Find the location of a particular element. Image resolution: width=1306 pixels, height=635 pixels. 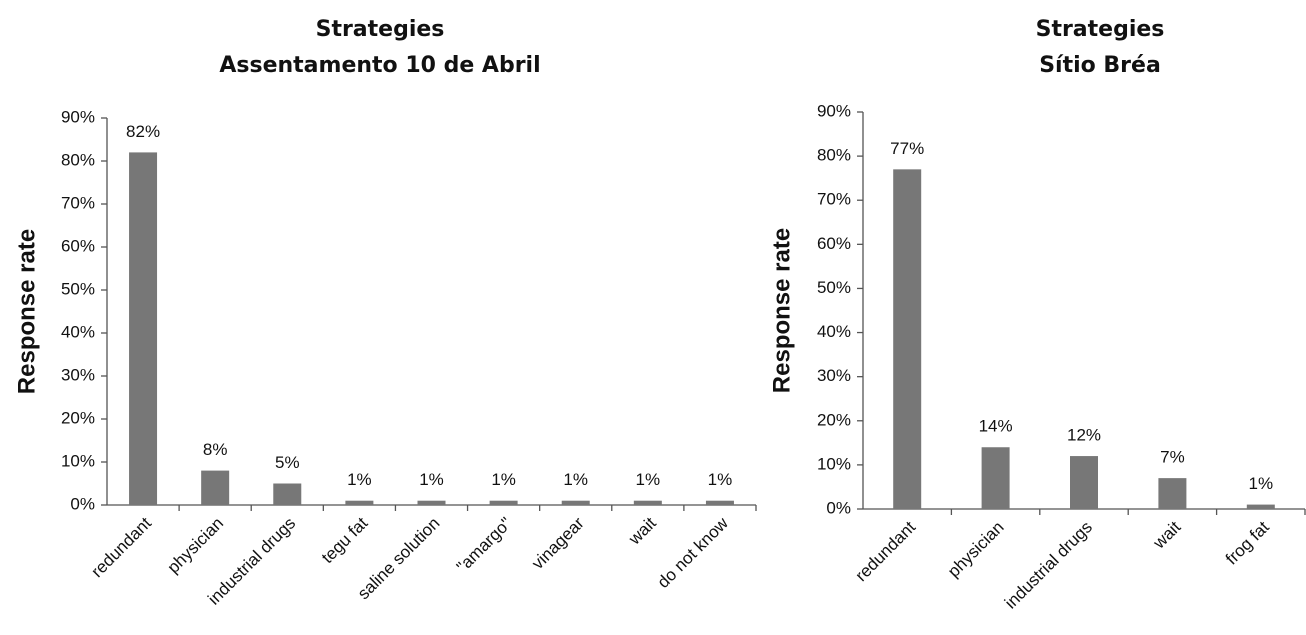

x-tick-label: industrial drugs is located at coordinates (1048, 565).